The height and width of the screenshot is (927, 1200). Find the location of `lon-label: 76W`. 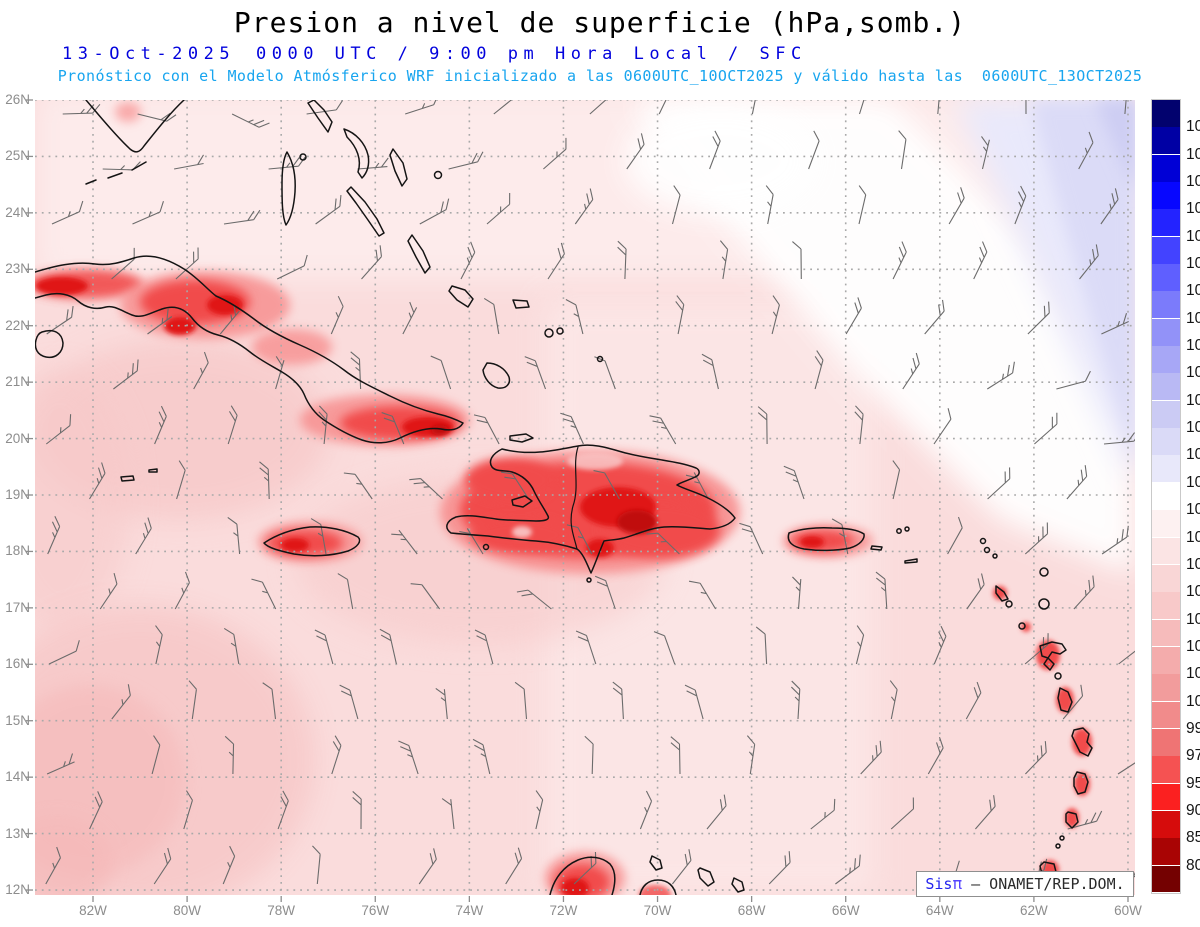

lon-label: 76W is located at coordinates (375, 910).